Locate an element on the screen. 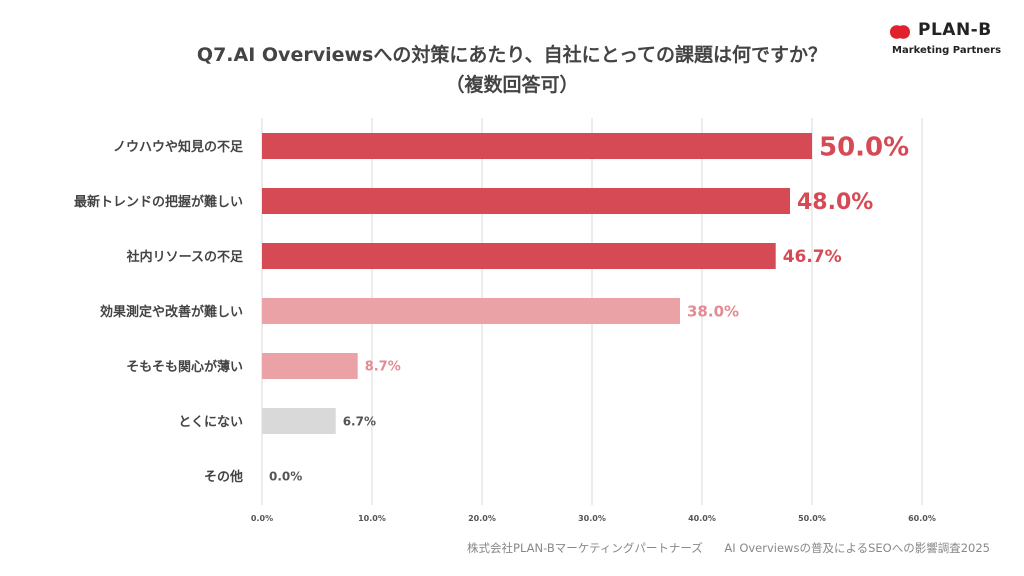  data-label: 38.0% is located at coordinates (713, 311).